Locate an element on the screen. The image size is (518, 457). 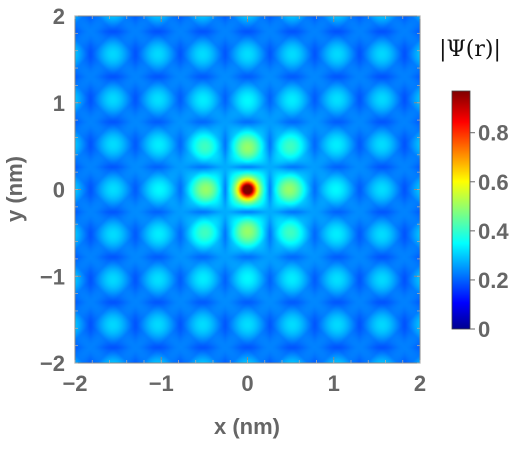
y-tick-label: −1 is located at coordinates (52, 276).